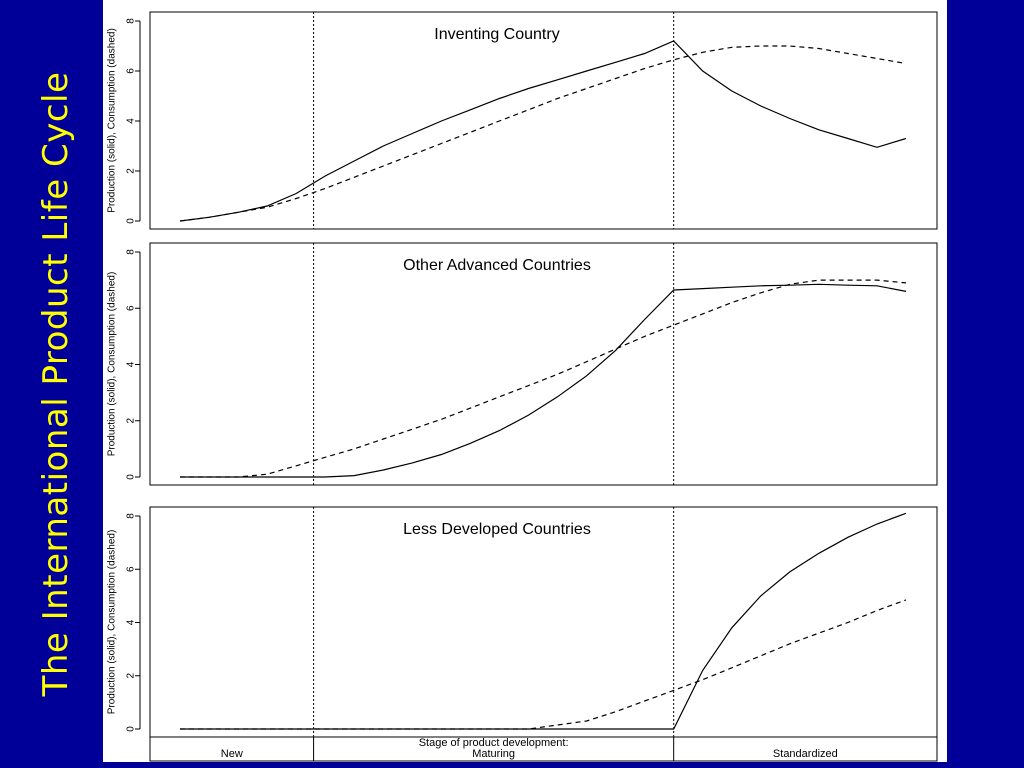 The width and height of the screenshot is (1024, 768). What do you see at coordinates (805, 754) in the screenshot?
I see `stage-label: Standardized` at bounding box center [805, 754].